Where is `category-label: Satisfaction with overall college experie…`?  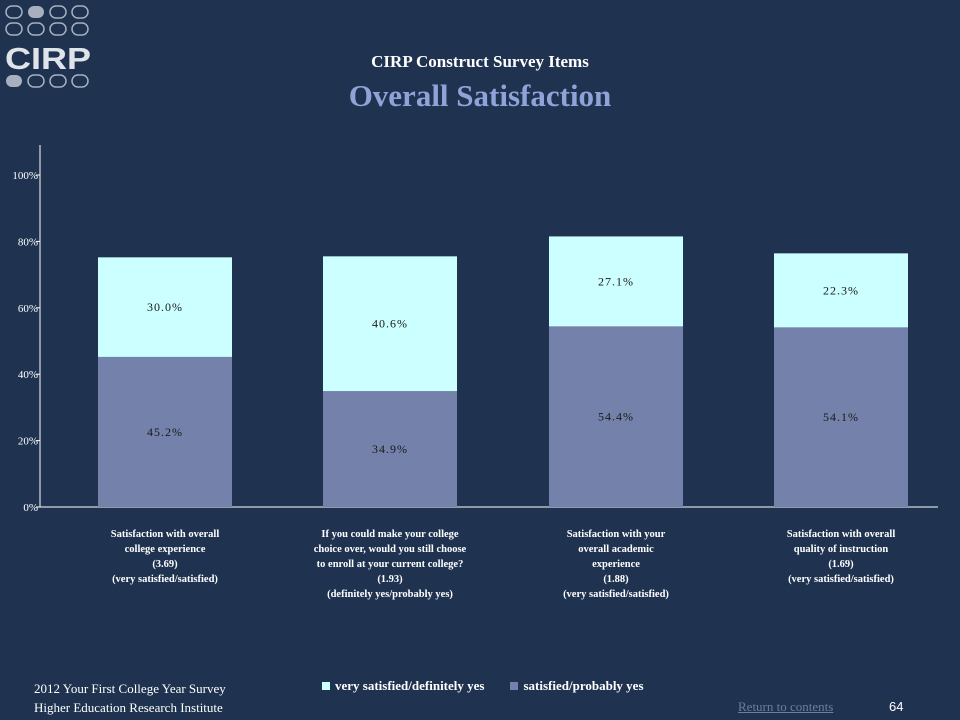 category-label: Satisfaction with overall college experie… is located at coordinates (165, 557).